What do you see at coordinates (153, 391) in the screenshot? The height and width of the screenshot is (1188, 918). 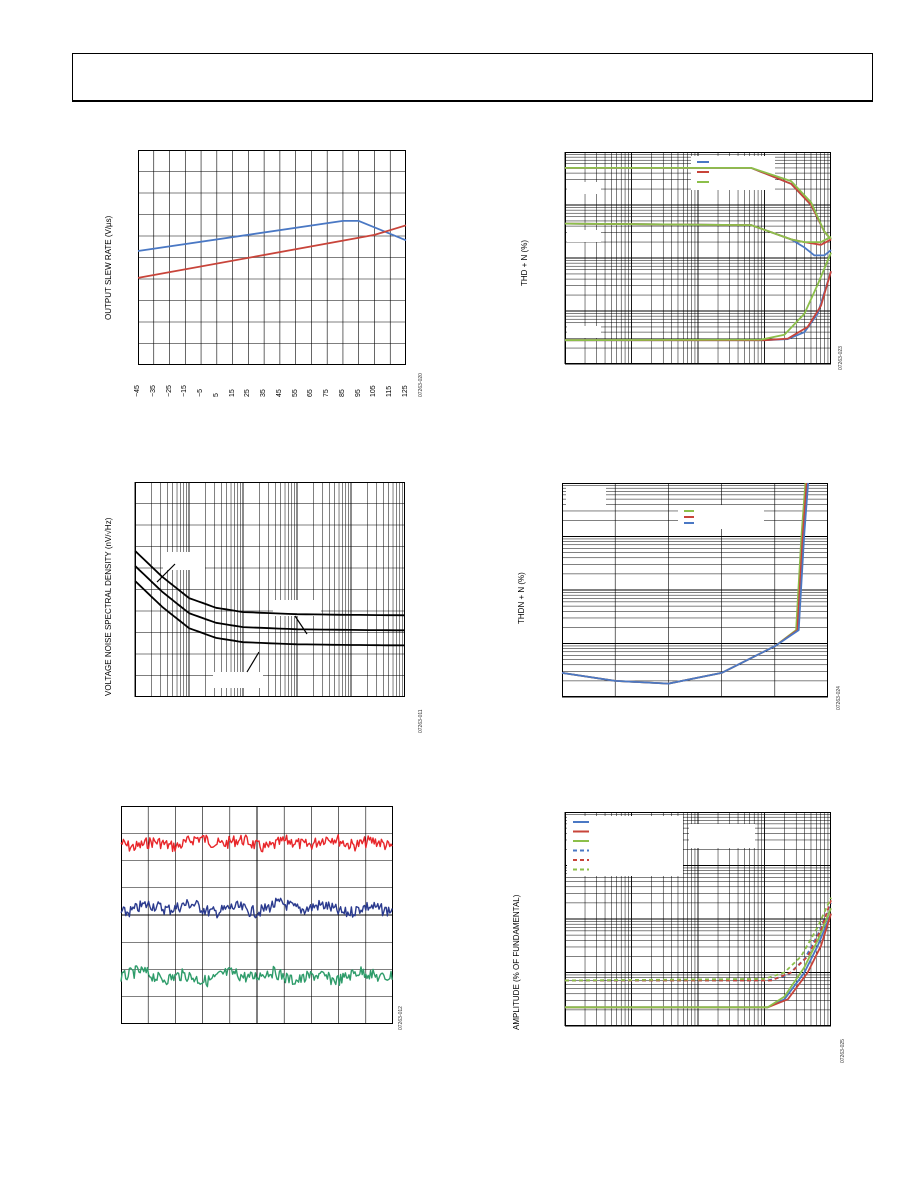 I see `x-tick-label: −35` at bounding box center [153, 391].